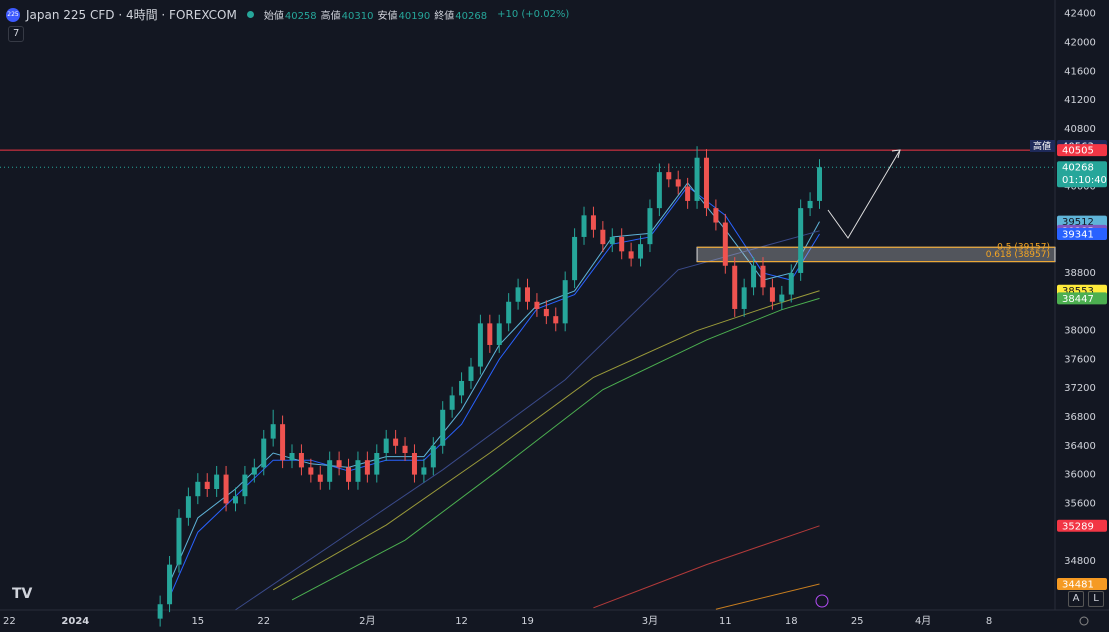  Describe the element at coordinates (263, 621) in the screenshot. I see `x-tick-label: 22` at that location.